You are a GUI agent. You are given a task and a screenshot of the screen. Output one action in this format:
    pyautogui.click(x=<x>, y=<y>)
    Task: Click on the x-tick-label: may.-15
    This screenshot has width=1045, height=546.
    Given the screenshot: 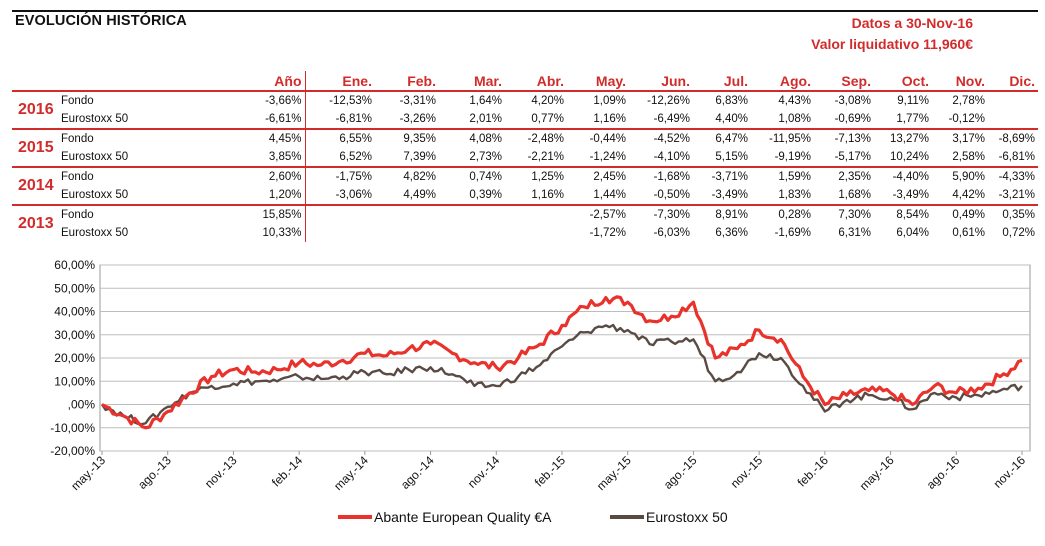 What is the action you would take?
    pyautogui.click(x=614, y=473)
    